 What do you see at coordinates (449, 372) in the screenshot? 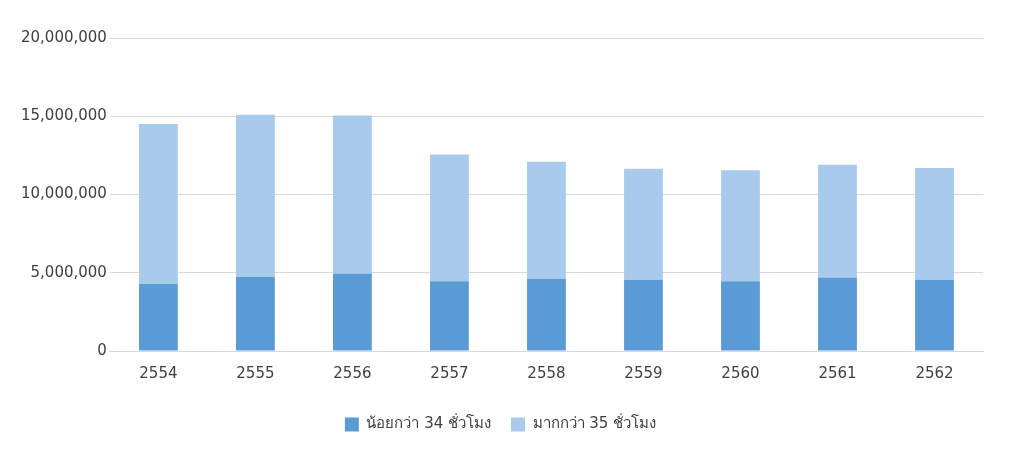
I see `x-tick-label: 2557` at bounding box center [449, 372].